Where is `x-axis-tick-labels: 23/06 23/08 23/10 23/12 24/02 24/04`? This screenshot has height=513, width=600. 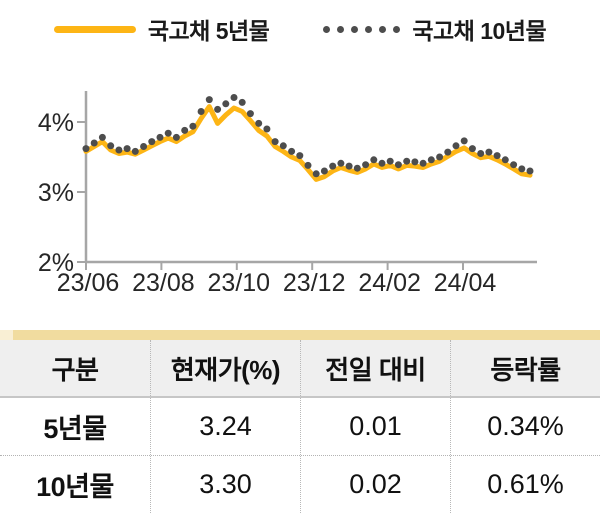
x-axis-tick-labels: 23/06 23/08 23/10 23/12 24/02 24/04 is located at coordinates (277, 283).